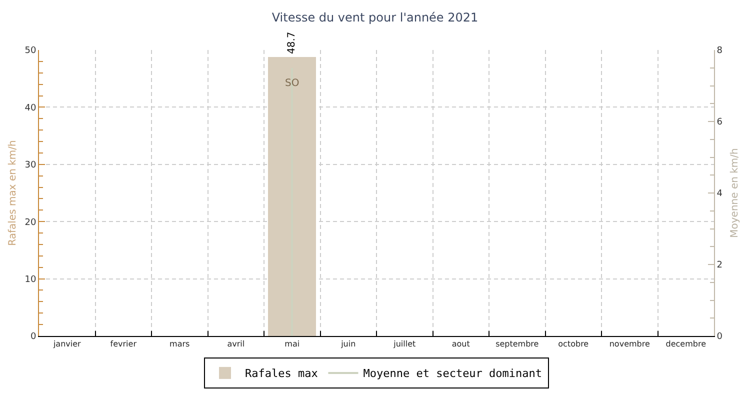  Describe the element at coordinates (30, 165) in the screenshot. I see `y-tick-label: 30` at that location.